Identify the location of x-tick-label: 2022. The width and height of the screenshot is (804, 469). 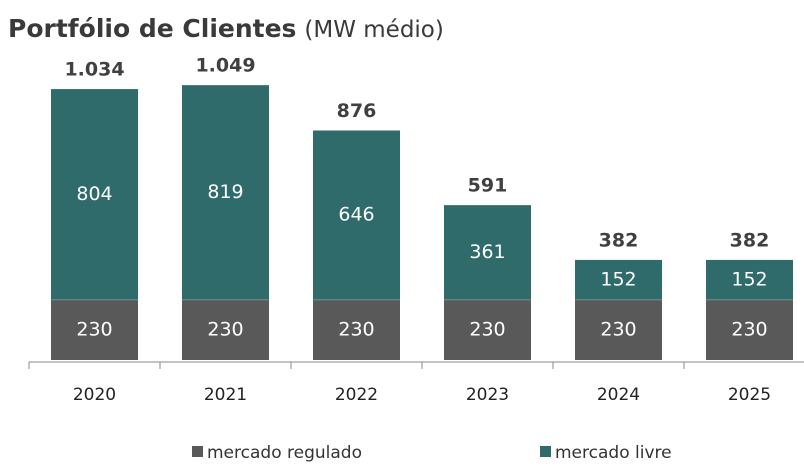
(356, 395).